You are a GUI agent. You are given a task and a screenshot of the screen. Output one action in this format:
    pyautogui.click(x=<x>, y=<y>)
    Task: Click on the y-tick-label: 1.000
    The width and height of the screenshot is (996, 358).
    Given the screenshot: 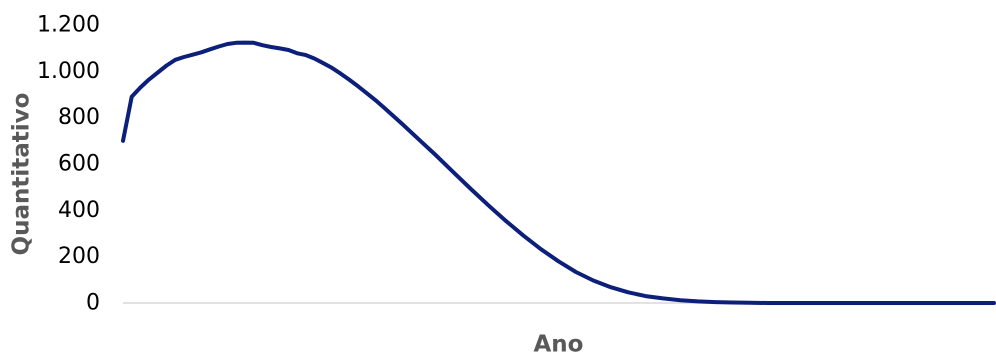 What is the action you would take?
    pyautogui.click(x=68, y=71)
    